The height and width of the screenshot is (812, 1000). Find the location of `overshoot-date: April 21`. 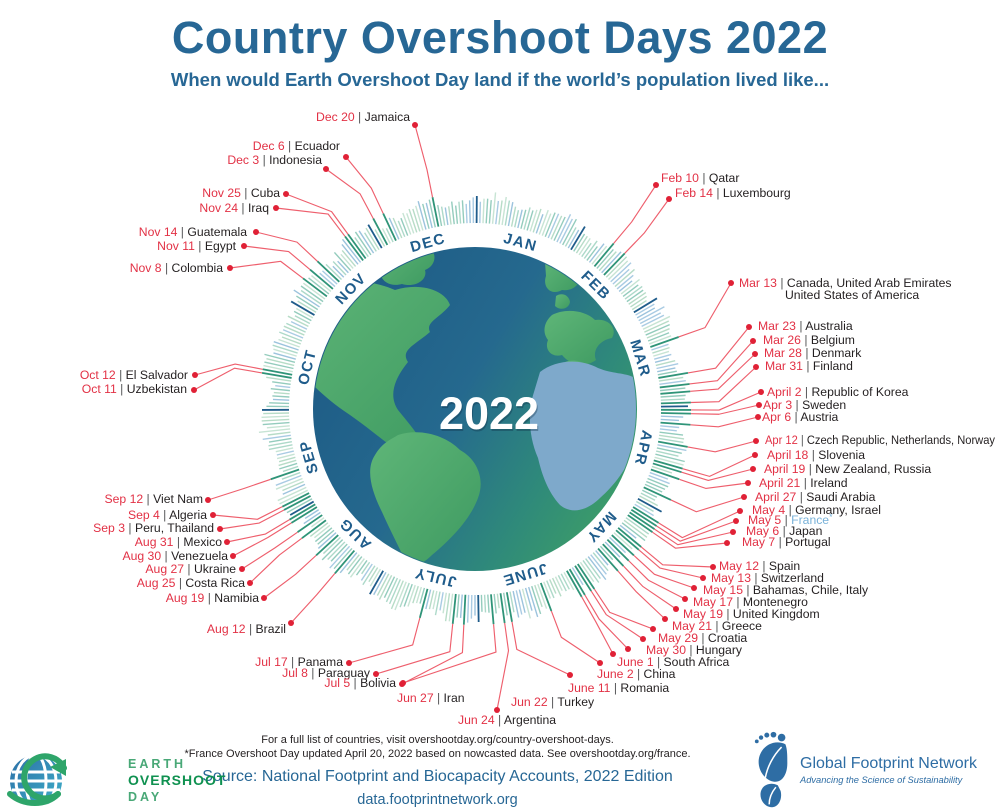

overshoot-date: April 21 is located at coordinates (780, 483).